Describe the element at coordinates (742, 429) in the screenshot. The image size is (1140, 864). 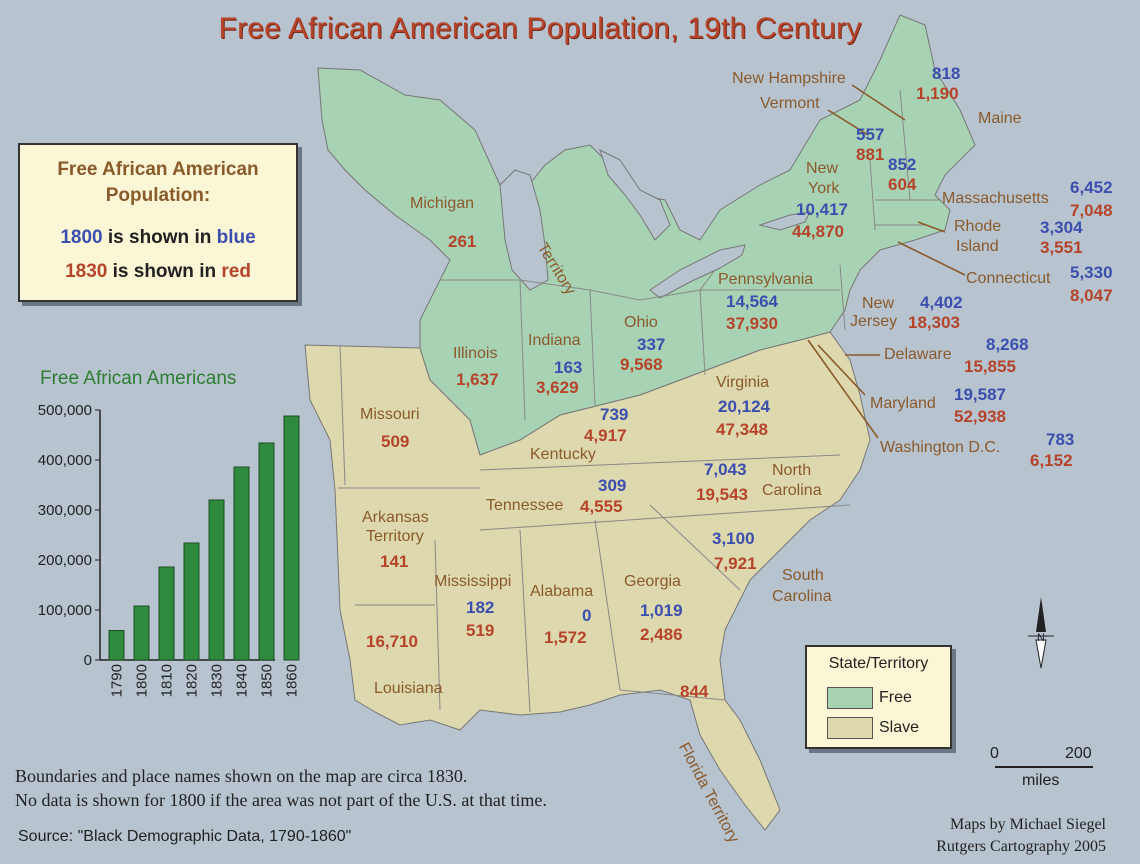
I see `virginia-v1830: 47,348` at that location.